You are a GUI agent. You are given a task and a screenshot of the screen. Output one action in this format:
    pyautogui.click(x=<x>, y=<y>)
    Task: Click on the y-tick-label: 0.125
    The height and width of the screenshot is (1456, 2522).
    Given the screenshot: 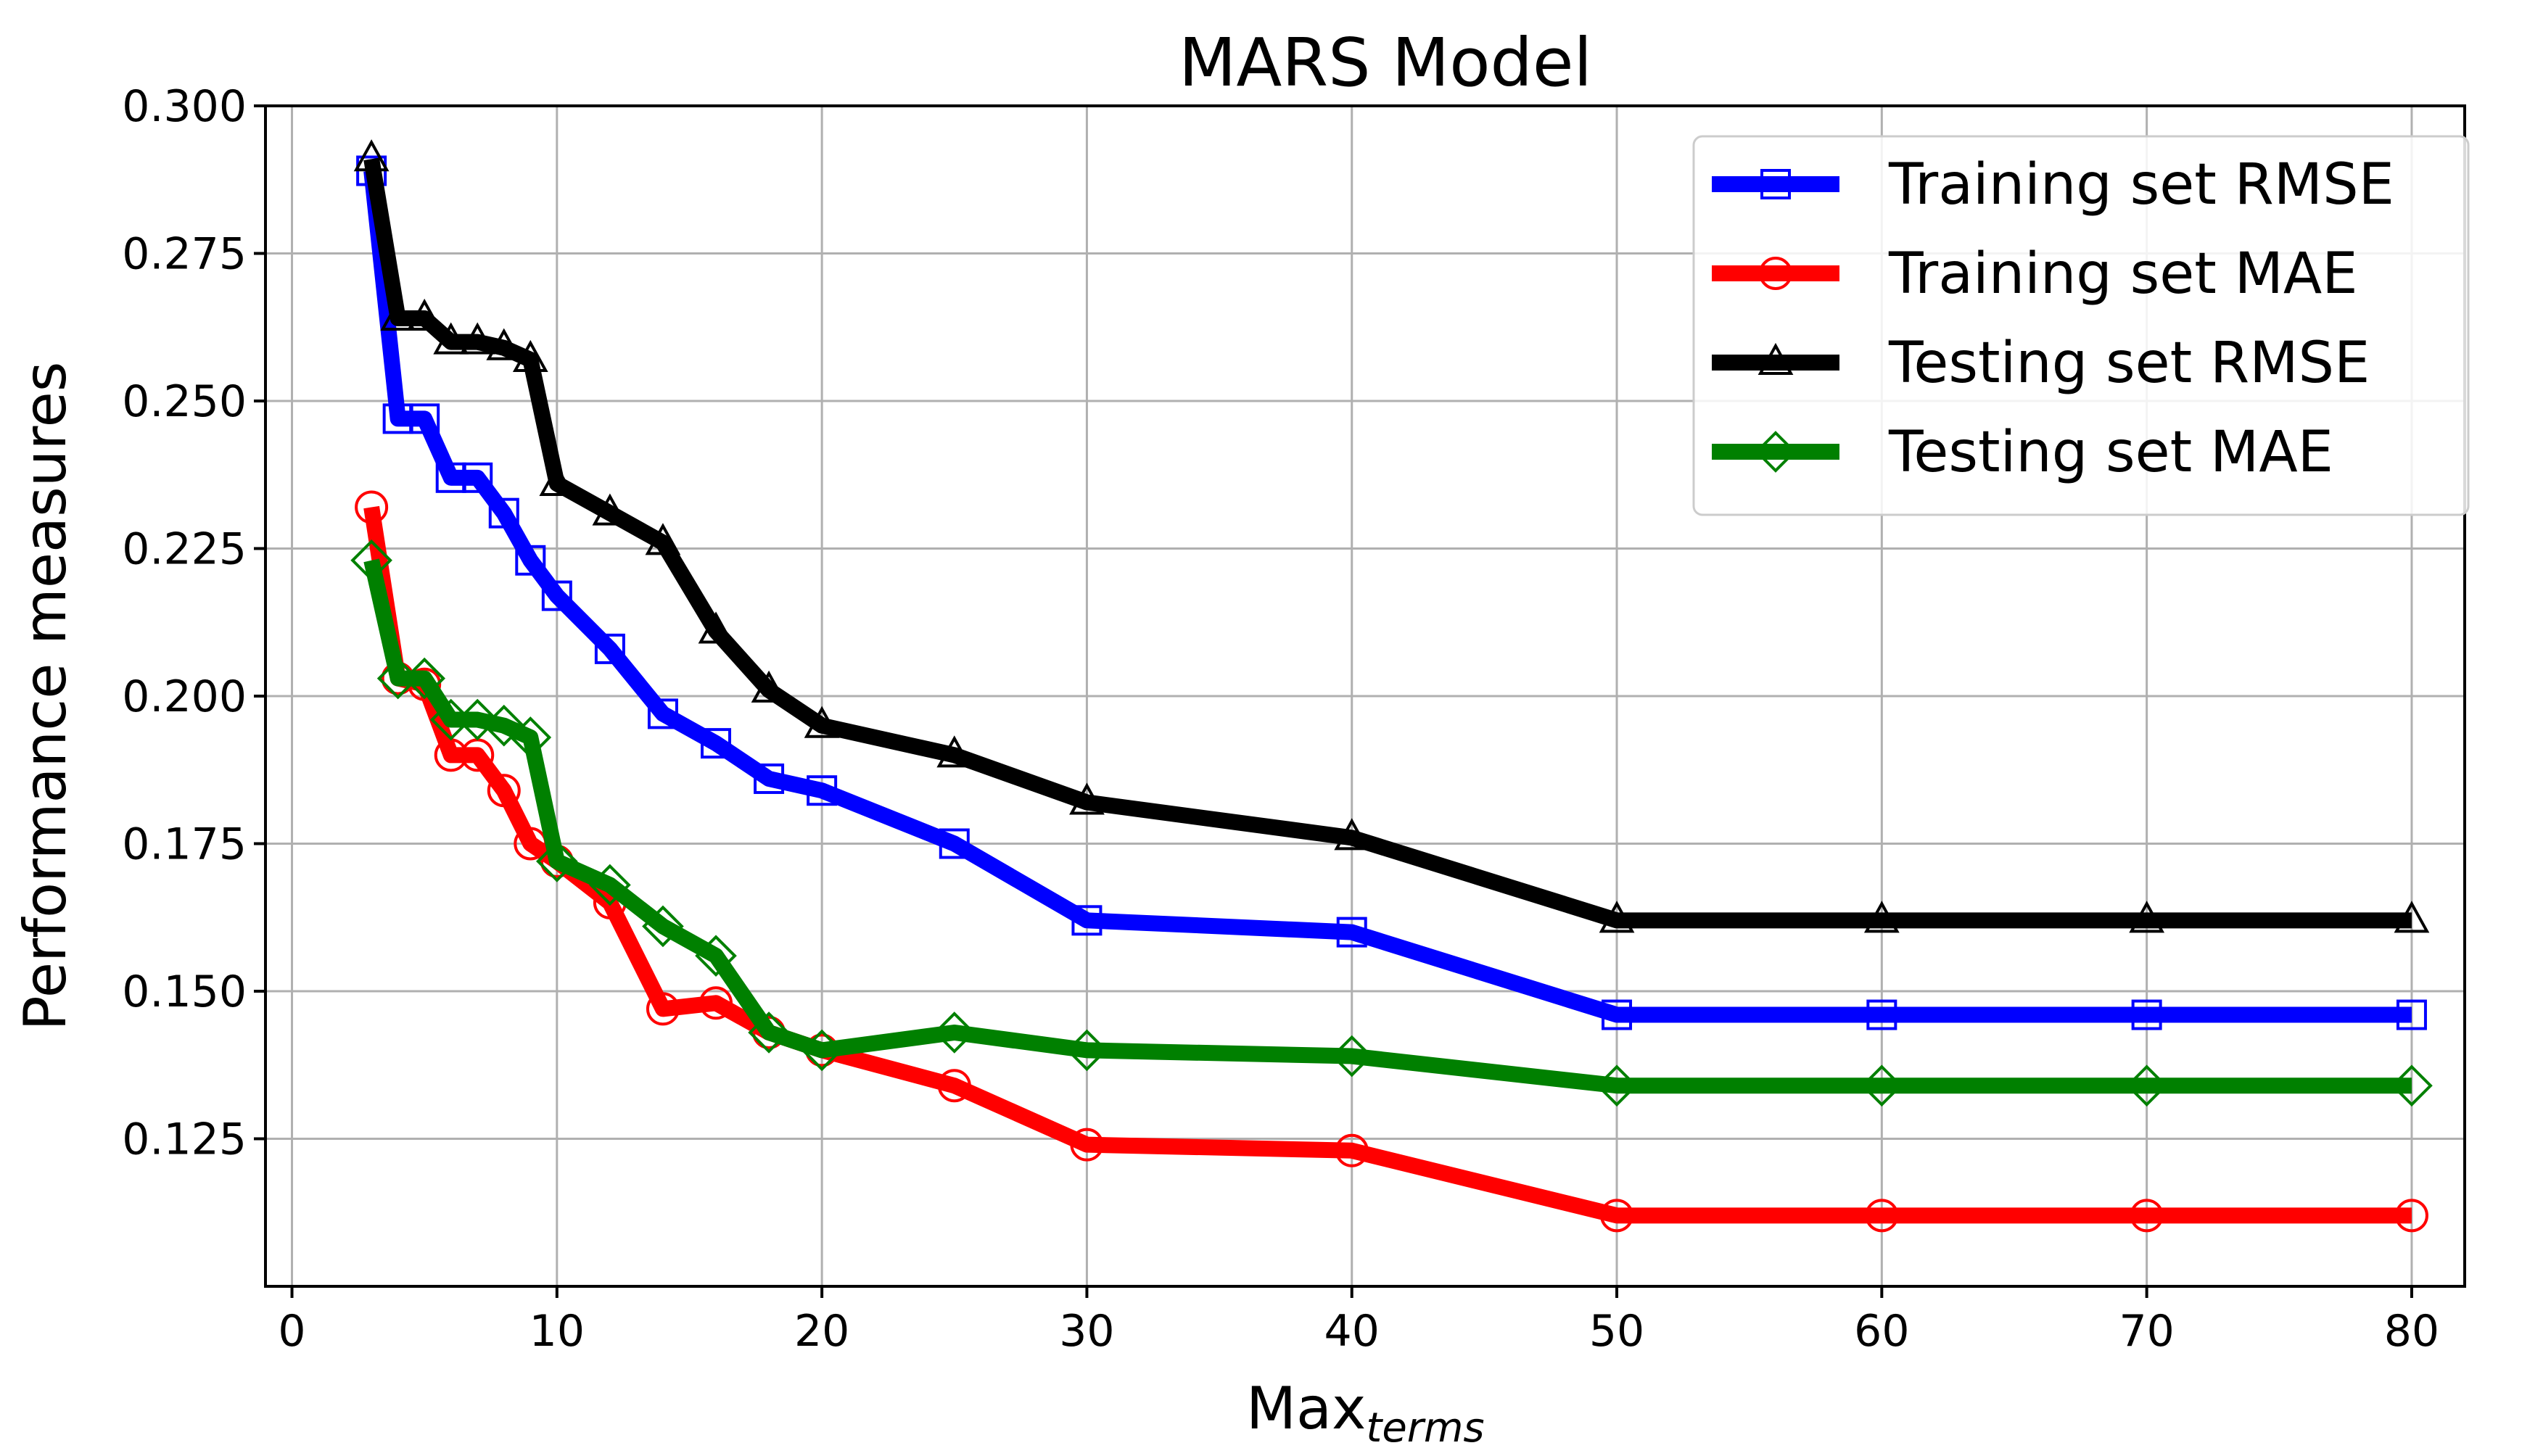 What is the action you would take?
    pyautogui.click(x=184, y=1139)
    